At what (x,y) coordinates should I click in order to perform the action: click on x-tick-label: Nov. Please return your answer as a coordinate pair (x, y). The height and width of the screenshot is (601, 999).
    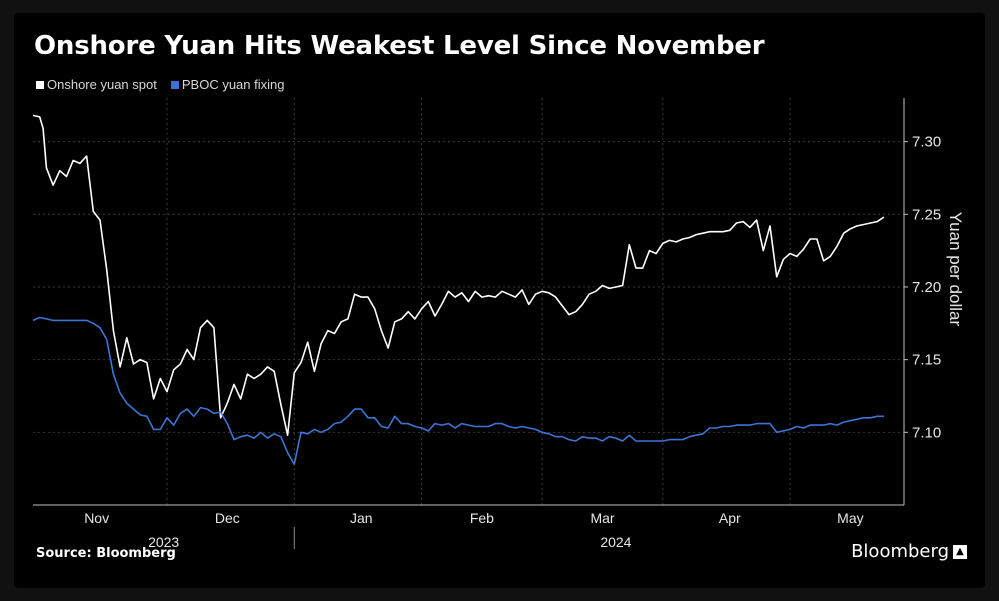
    Looking at the image, I should click on (96, 518).